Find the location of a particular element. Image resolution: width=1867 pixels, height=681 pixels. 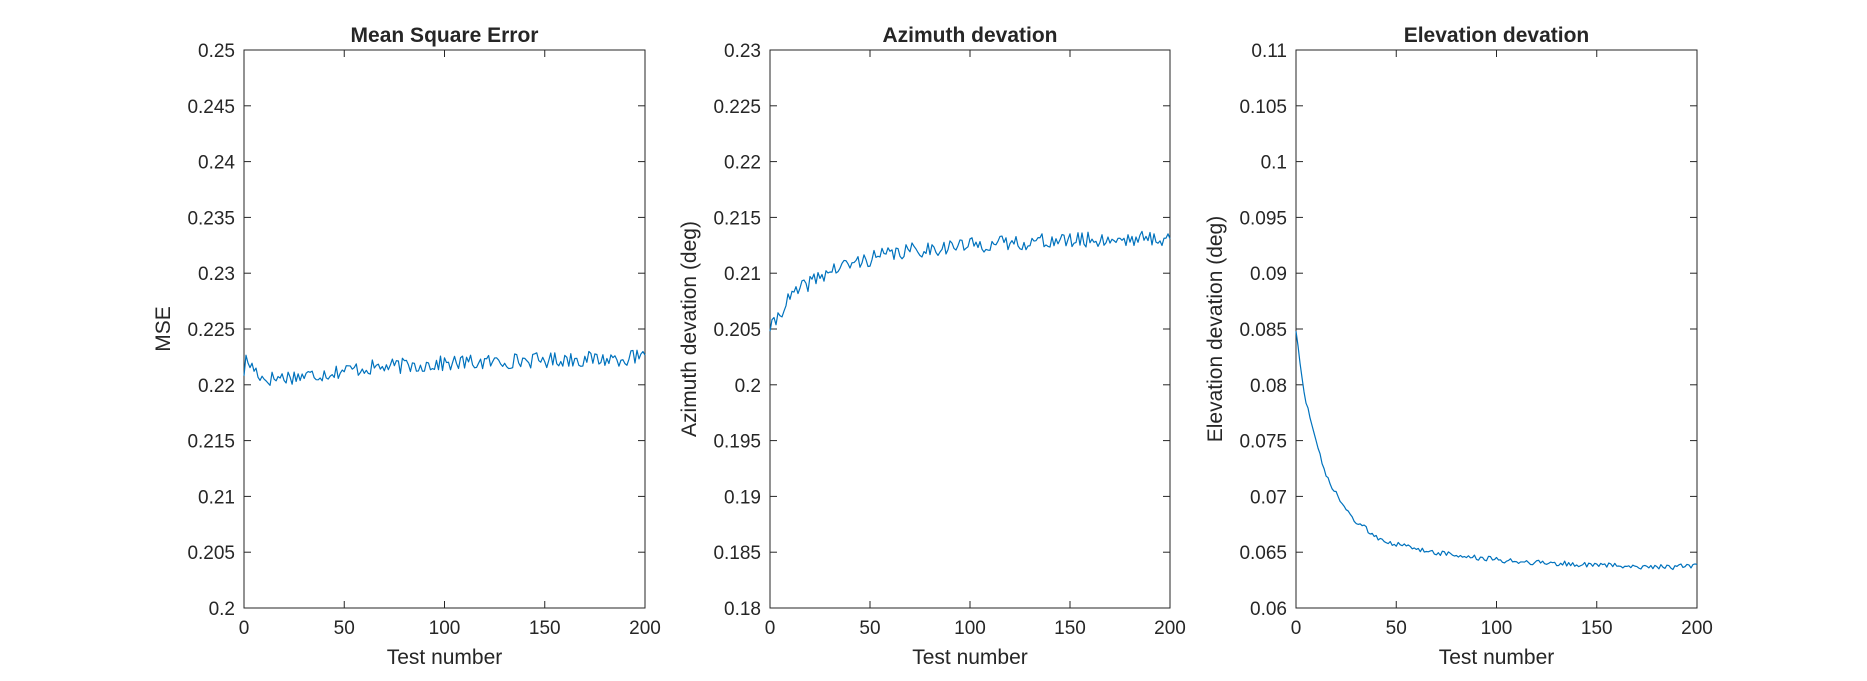

y-tick-label: 0.245 is located at coordinates (211, 107).